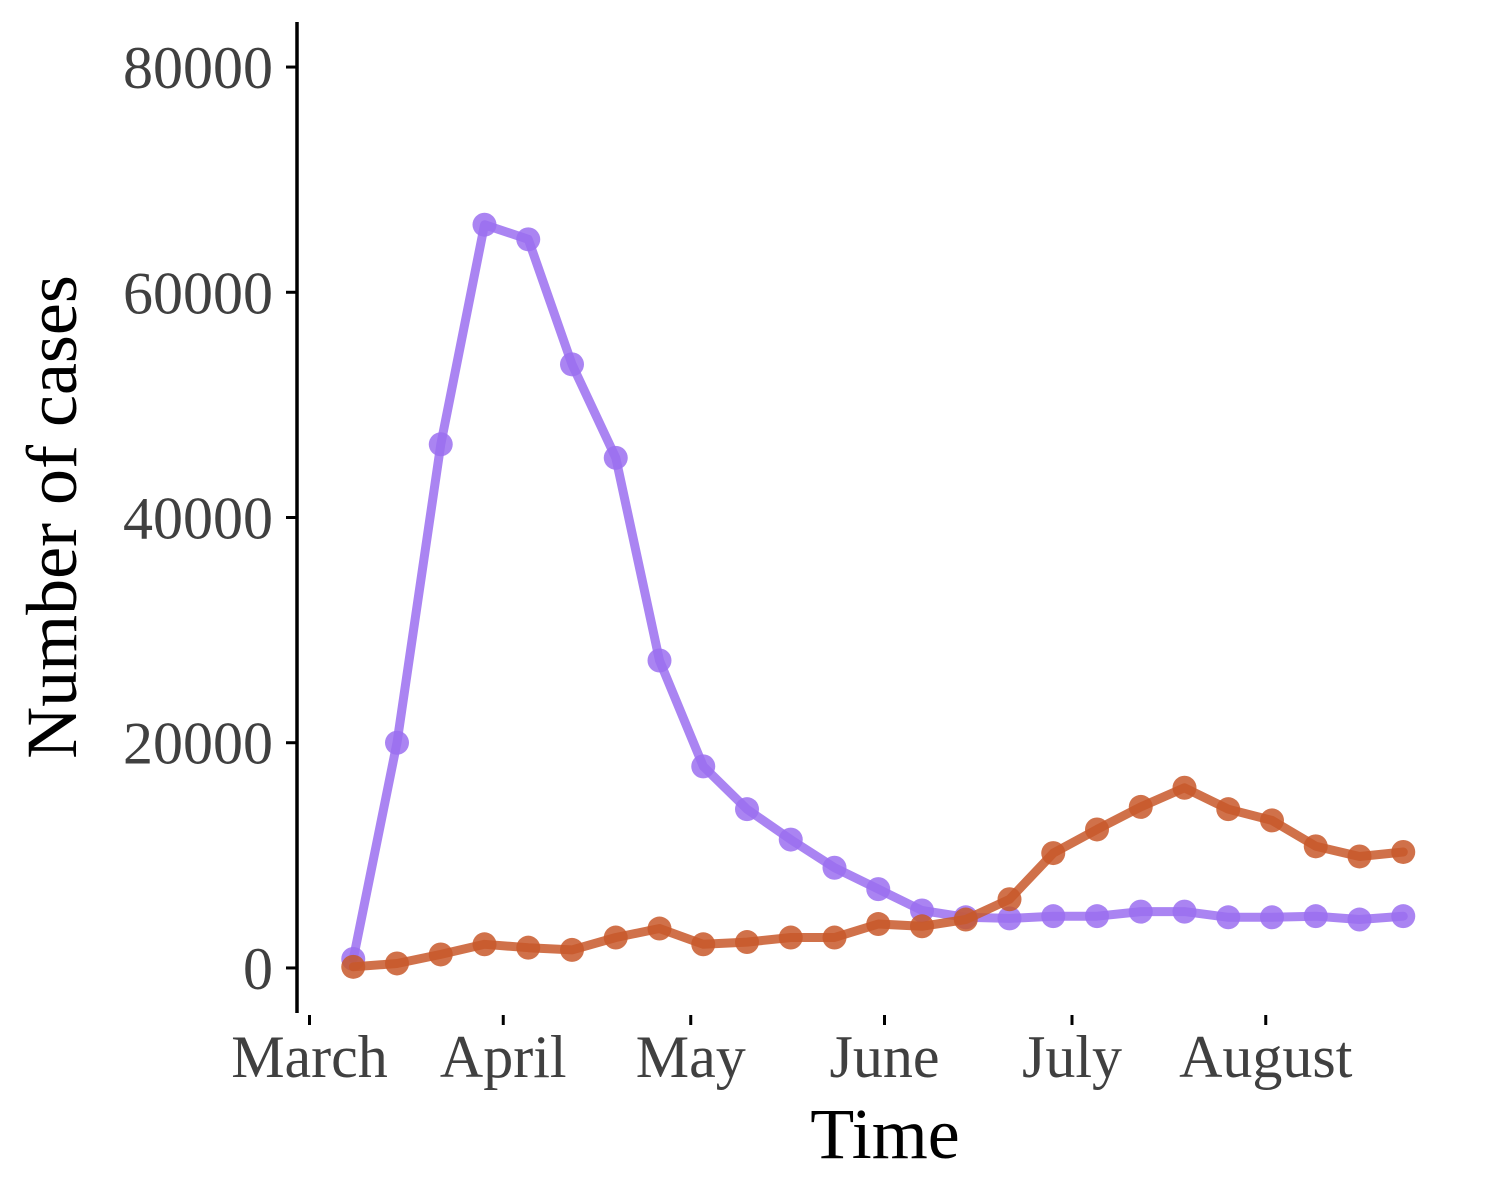  What do you see at coordinates (309, 1057) in the screenshot?
I see `x-tick-label: March` at bounding box center [309, 1057].